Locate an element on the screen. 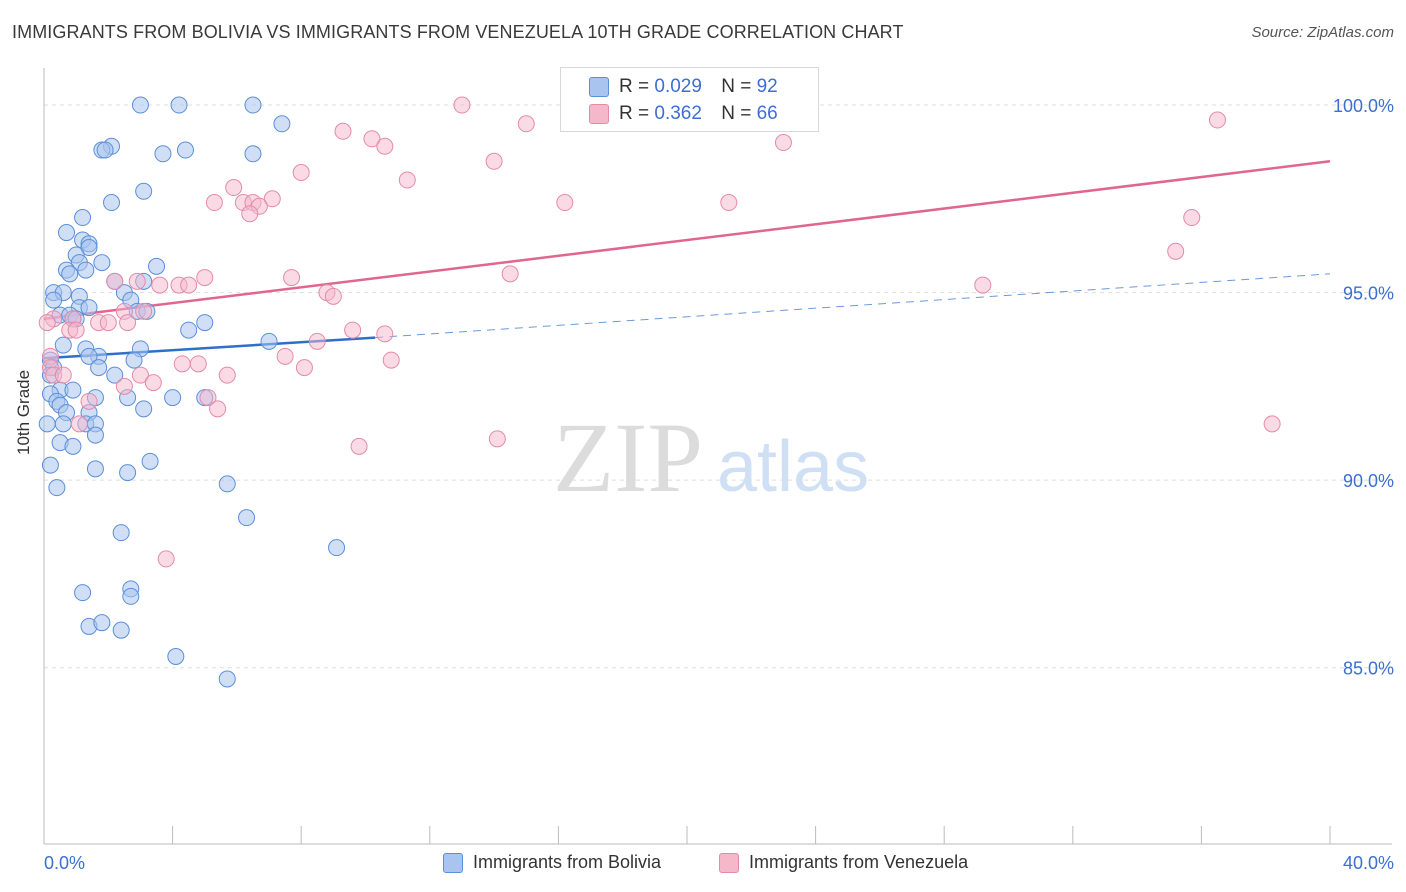 The image size is (1406, 892). legend-swatch-venezuela is located at coordinates (599, 114).